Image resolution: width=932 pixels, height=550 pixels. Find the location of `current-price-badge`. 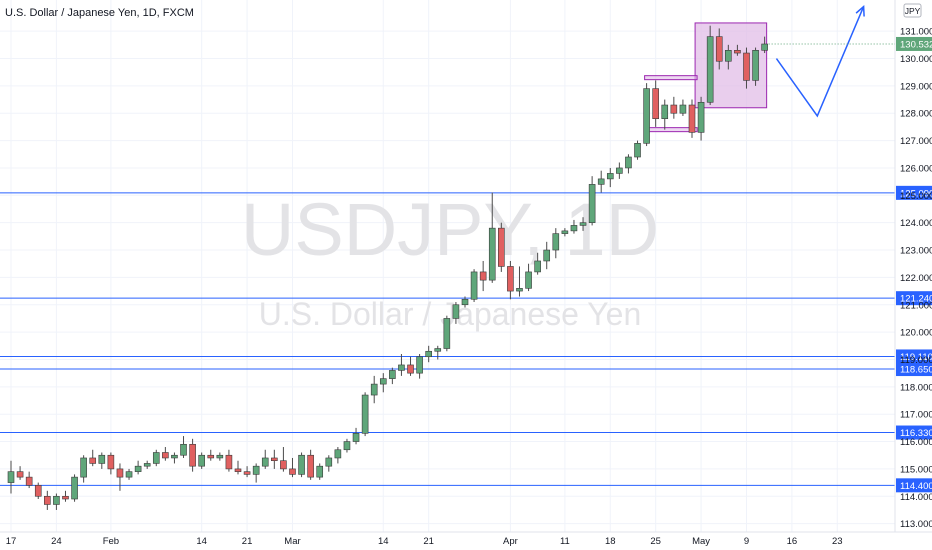

current-price-badge is located at coordinates (914, 43).